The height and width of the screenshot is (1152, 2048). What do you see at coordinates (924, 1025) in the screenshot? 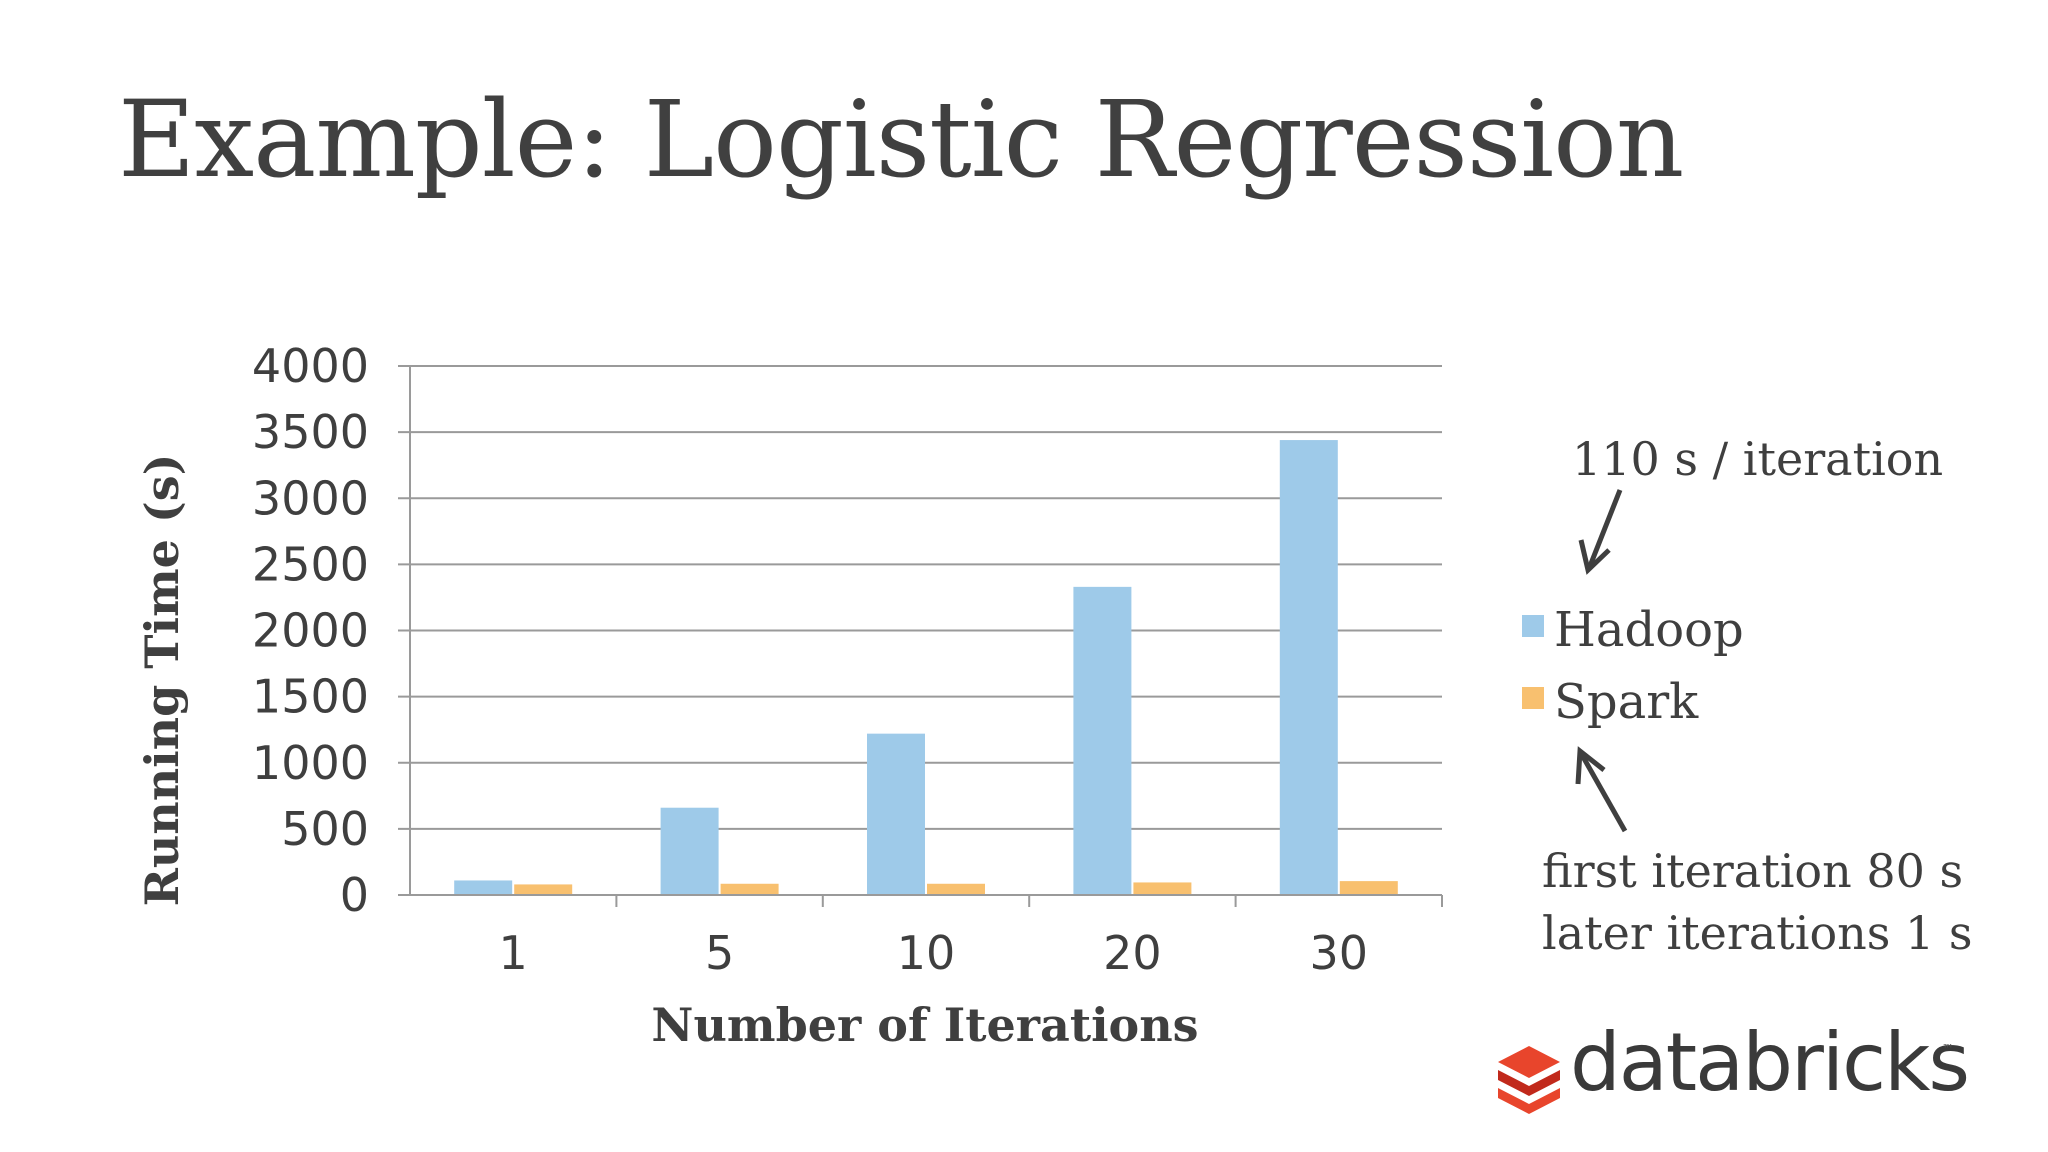
I see `x-axis-title: Number of Iterations` at bounding box center [924, 1025].